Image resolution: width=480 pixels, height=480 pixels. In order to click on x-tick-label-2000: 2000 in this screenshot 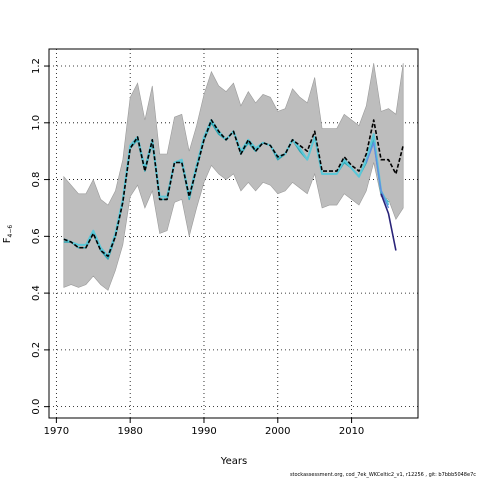, I will do `click(277, 431)`.